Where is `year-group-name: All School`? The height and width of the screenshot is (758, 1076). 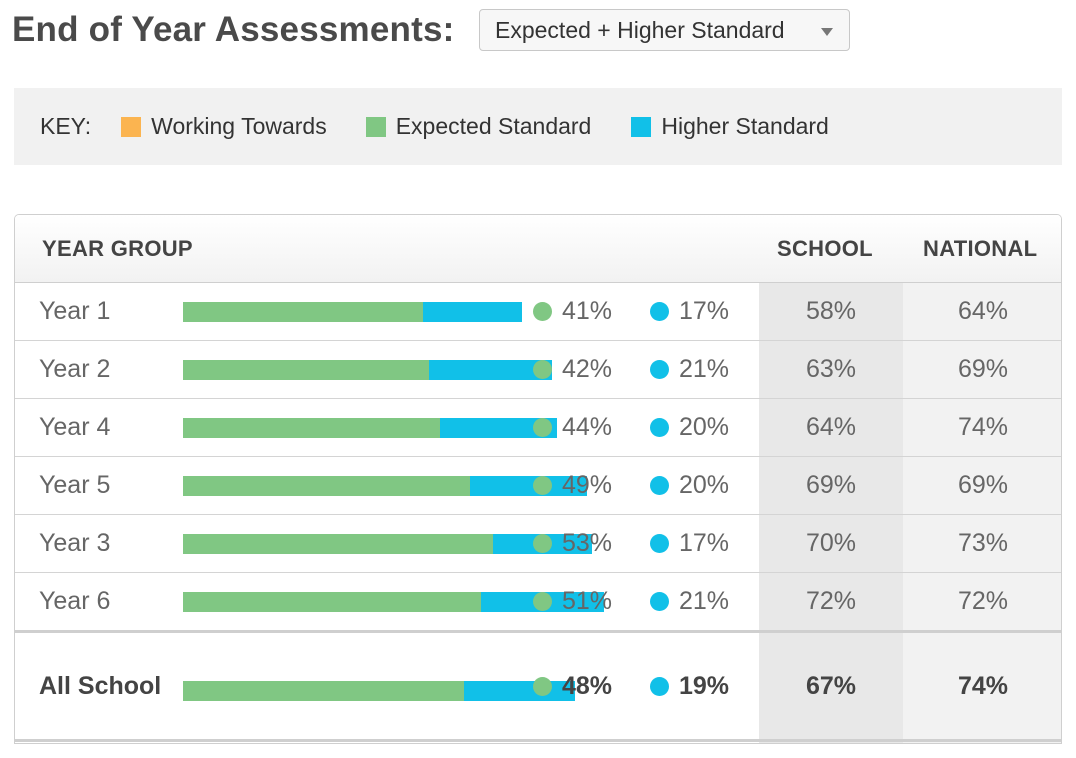
year-group-name: All School is located at coordinates (100, 685).